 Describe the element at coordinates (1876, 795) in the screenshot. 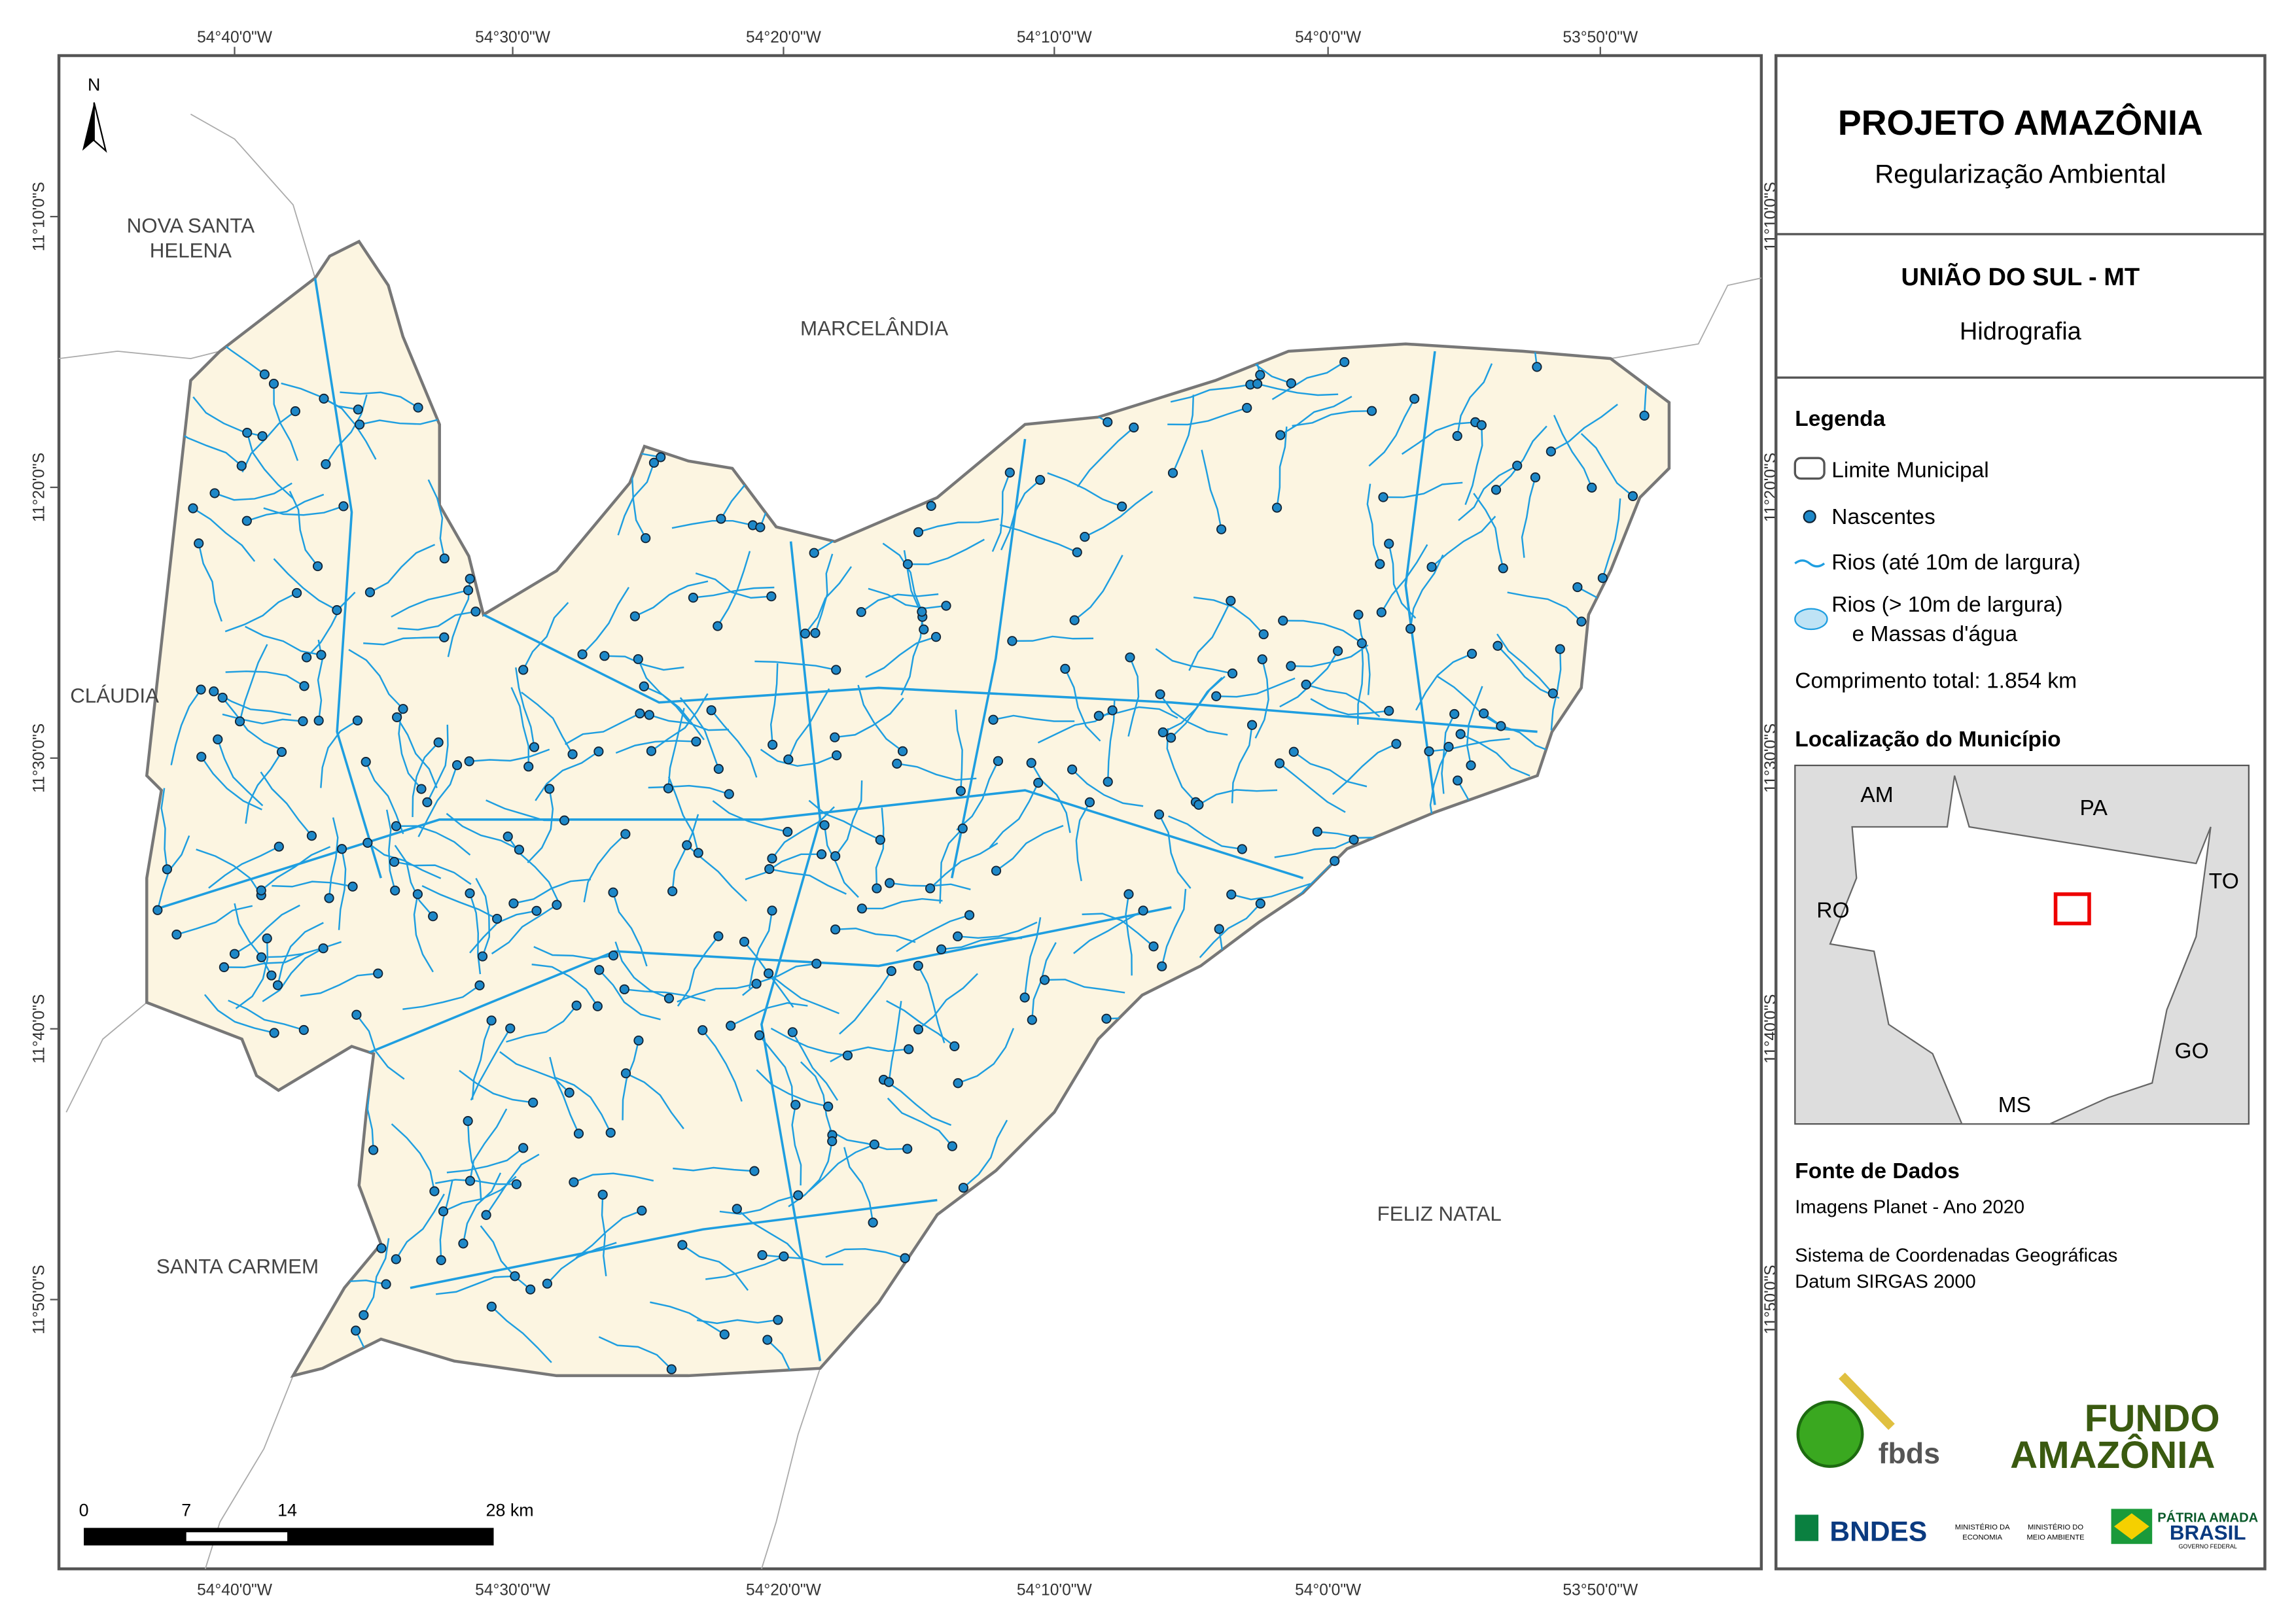

I see `state-label: AM` at that location.